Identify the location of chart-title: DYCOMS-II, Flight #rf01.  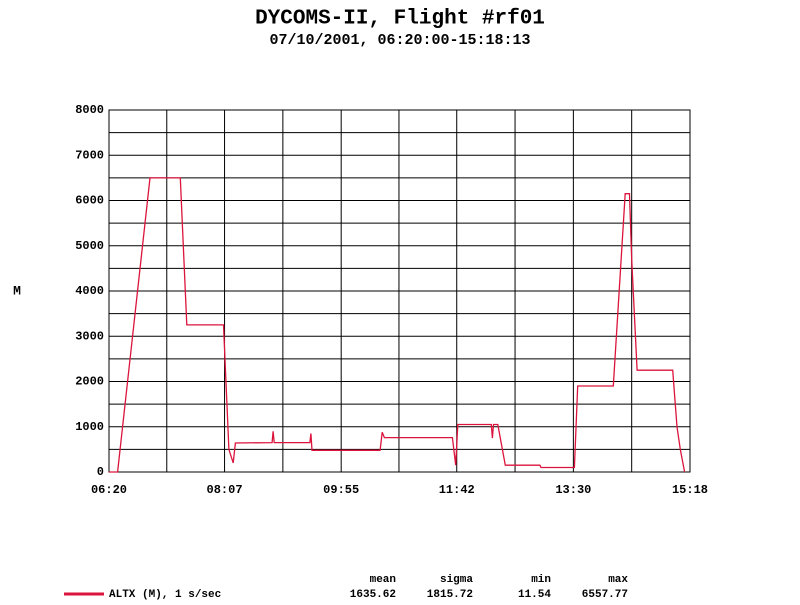
(400, 19).